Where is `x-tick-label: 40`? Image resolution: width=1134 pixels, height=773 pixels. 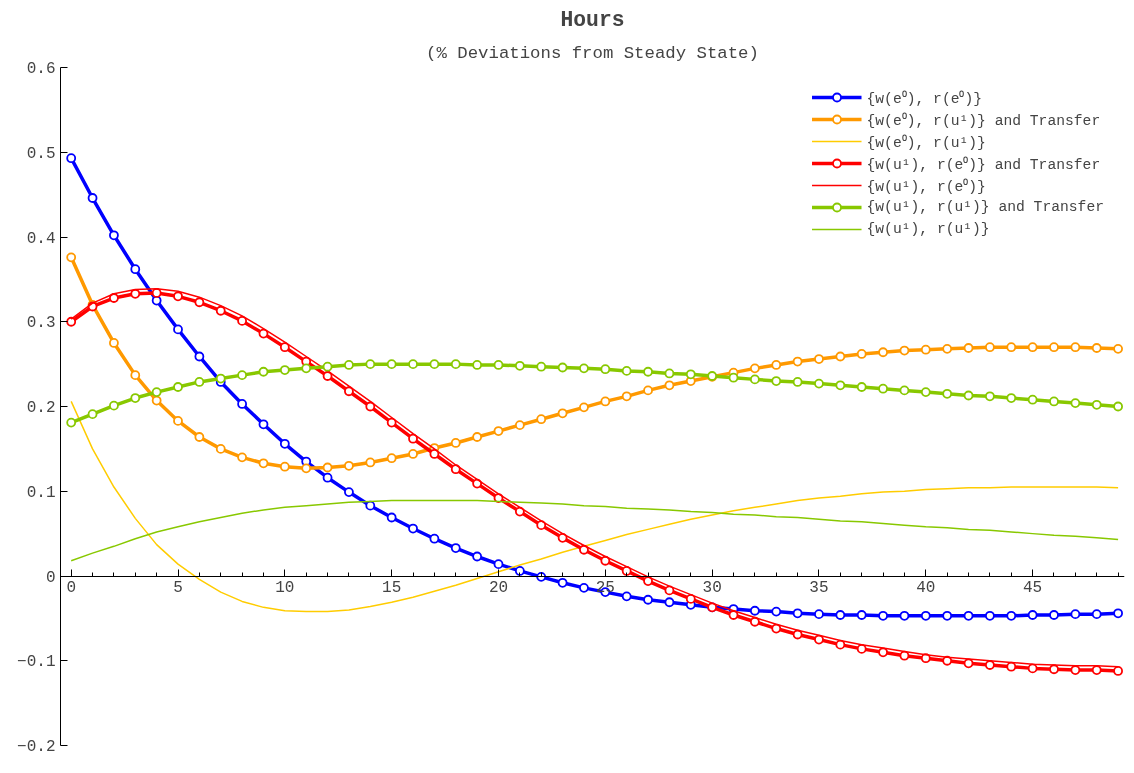 x-tick-label: 40 is located at coordinates (926, 588).